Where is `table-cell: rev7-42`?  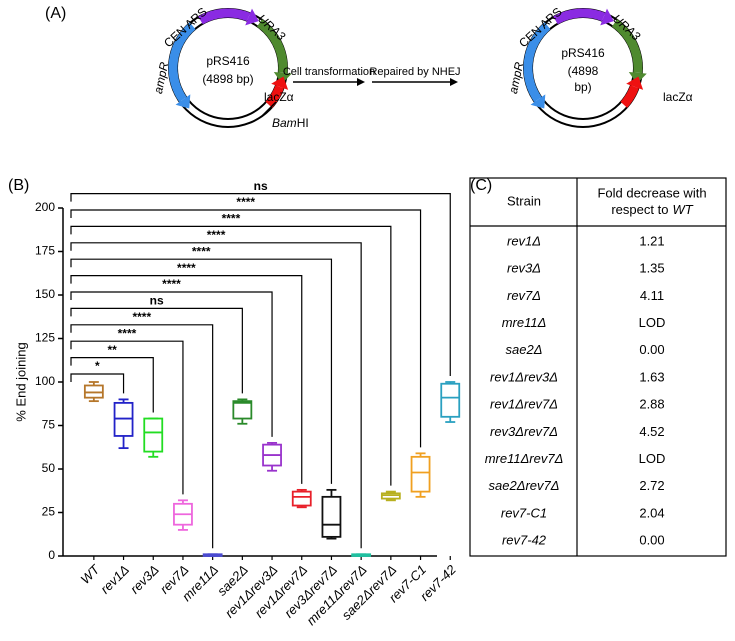 table-cell: rev7-42 is located at coordinates (524, 540).